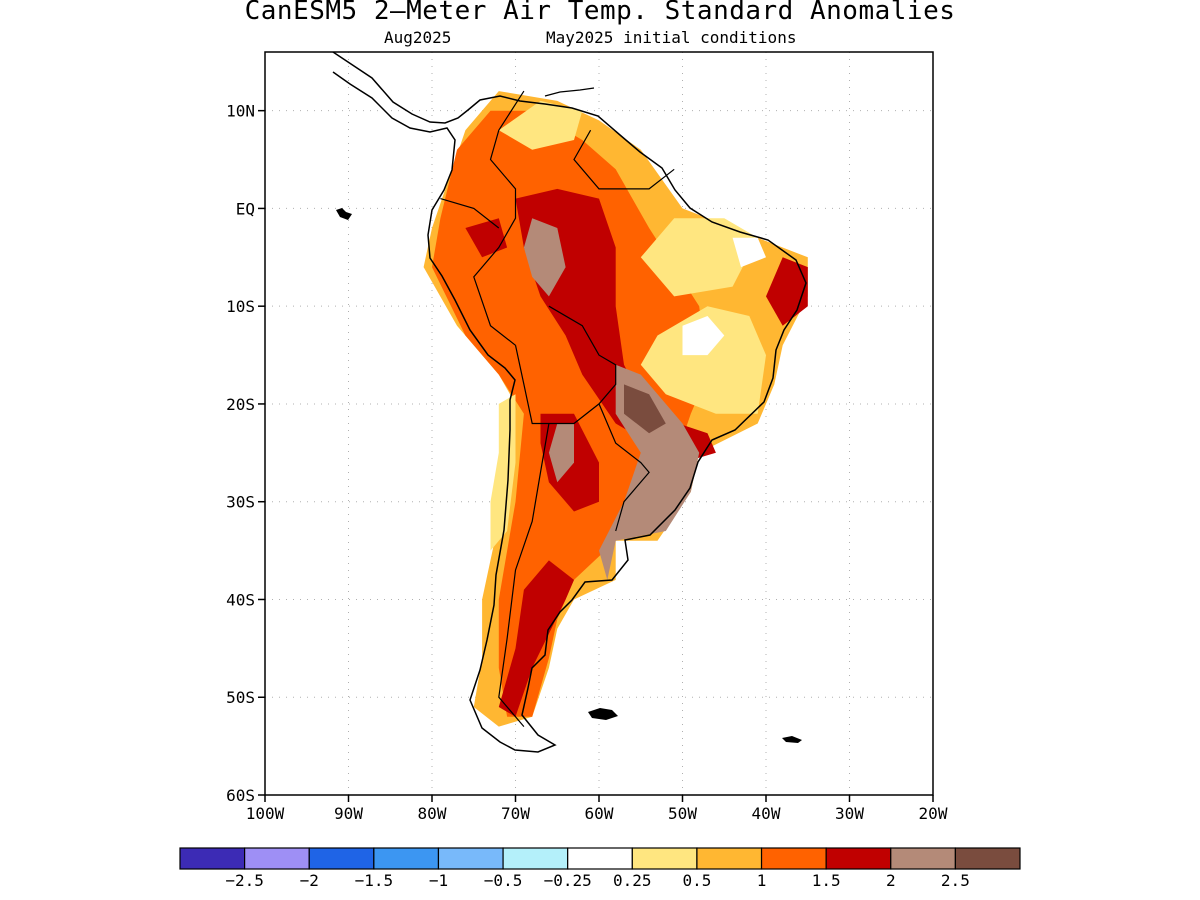 This screenshot has height=900, width=1200. Describe the element at coordinates (762, 880) in the screenshot. I see `colorbar-label: 1` at that location.